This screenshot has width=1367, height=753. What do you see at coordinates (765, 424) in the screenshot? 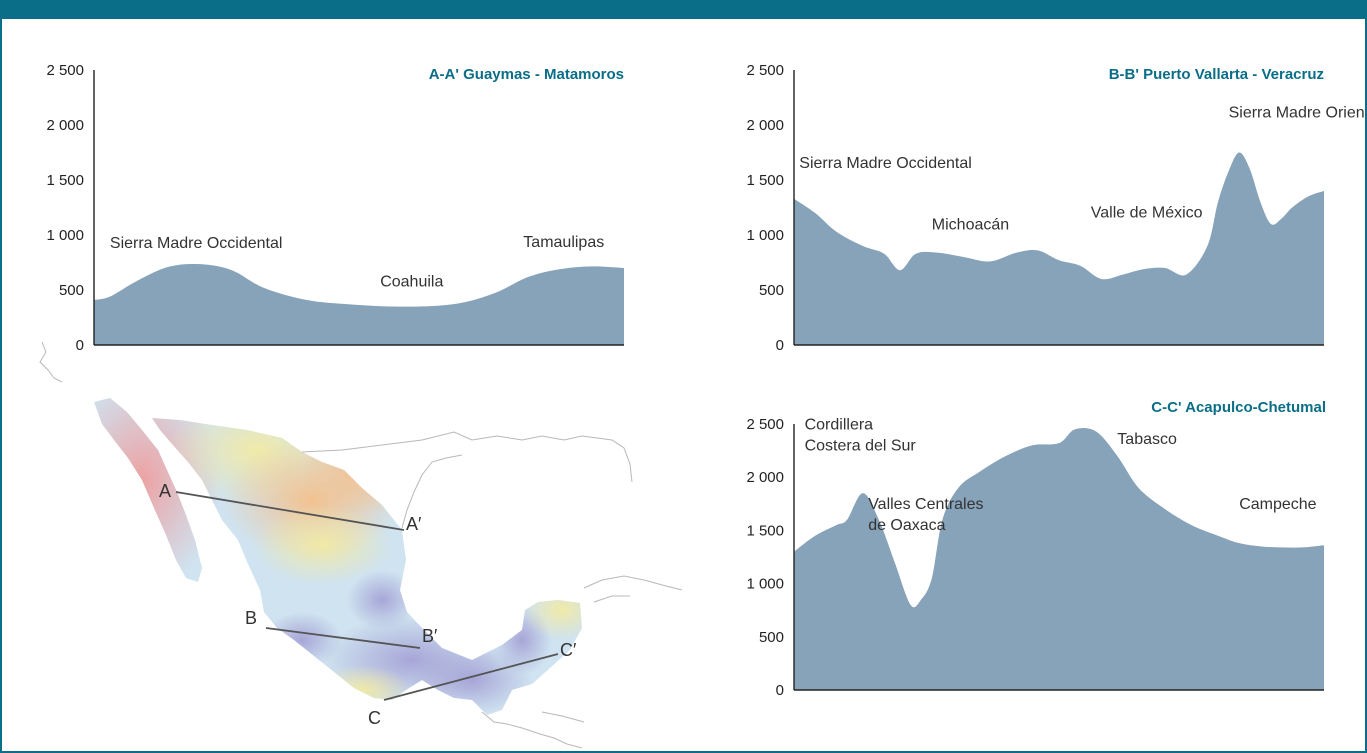
I see `chart-c-ytick-label: 2 500` at bounding box center [765, 424].